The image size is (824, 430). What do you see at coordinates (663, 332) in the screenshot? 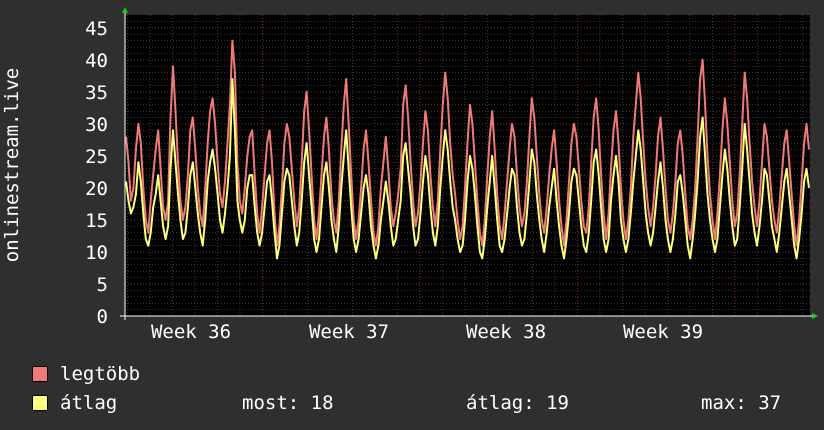
I see `x-tick-label: Week 39` at bounding box center [663, 332].